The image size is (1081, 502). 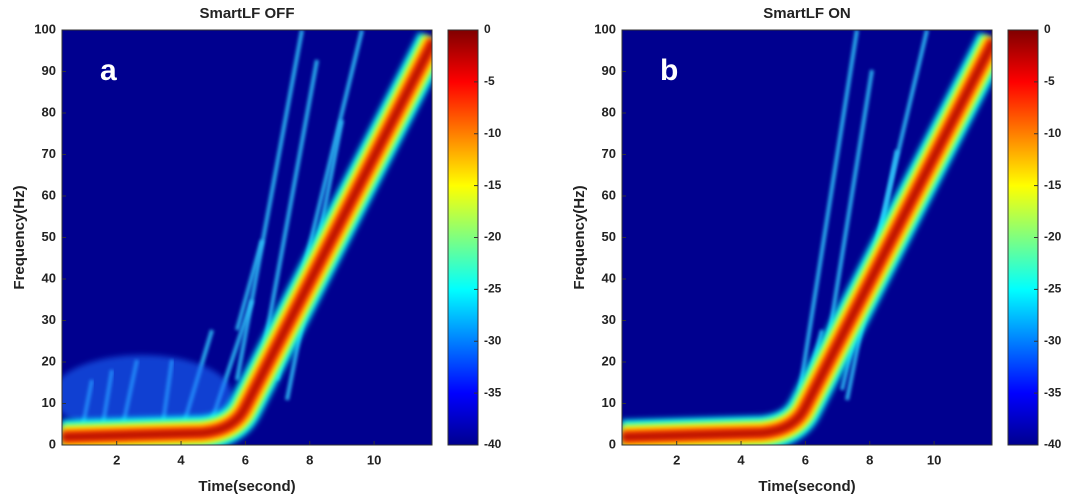 I want to click on panel-label: b, so click(x=669, y=70).